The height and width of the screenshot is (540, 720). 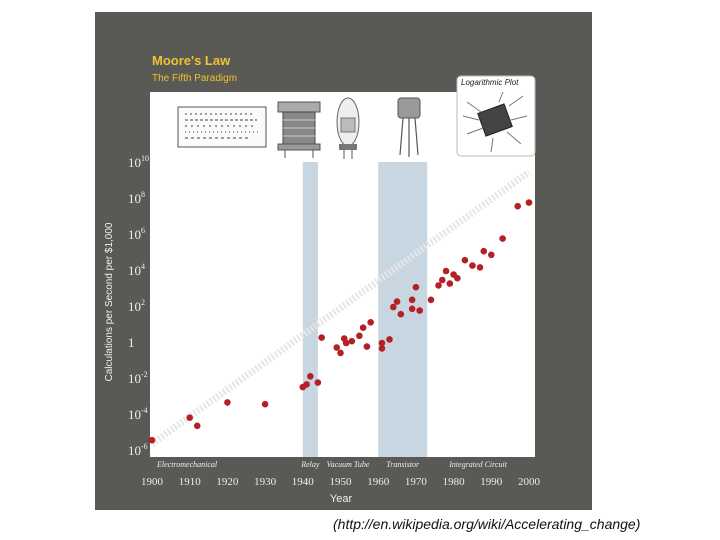 I want to click on relay-icon, so click(x=299, y=129).